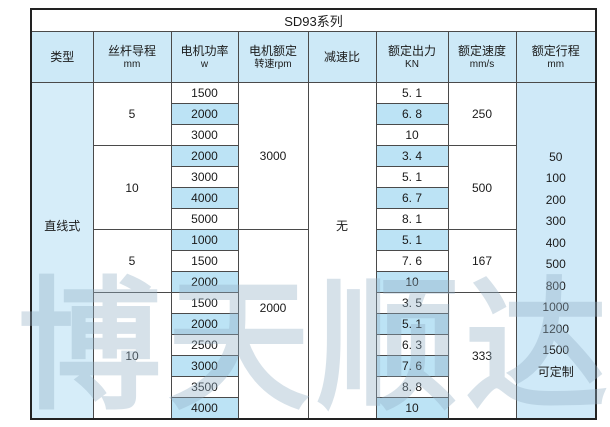 This screenshot has height=427, width=610. Describe the element at coordinates (62, 251) in the screenshot. I see `type-cell: 直线式` at that location.